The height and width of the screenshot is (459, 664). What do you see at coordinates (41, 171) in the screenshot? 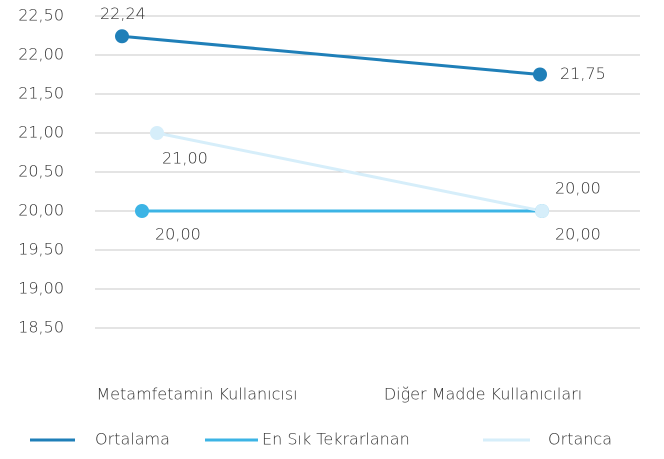
I see `y-tick-label: 20,50` at bounding box center [41, 171].